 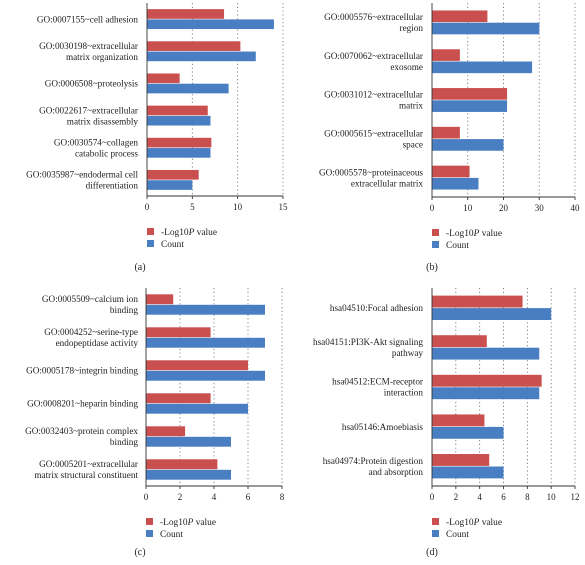 I want to click on category-label: GO:0030574~collagen, so click(x=96, y=142).